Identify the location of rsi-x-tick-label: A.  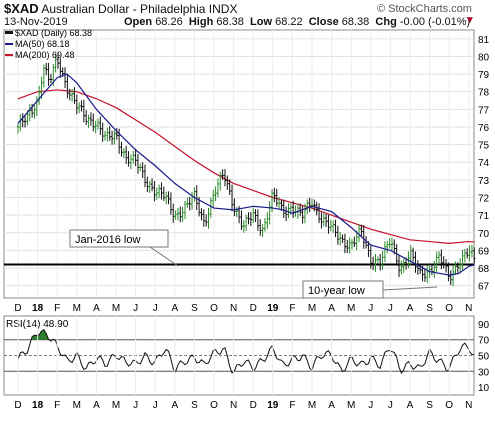
(174, 405).